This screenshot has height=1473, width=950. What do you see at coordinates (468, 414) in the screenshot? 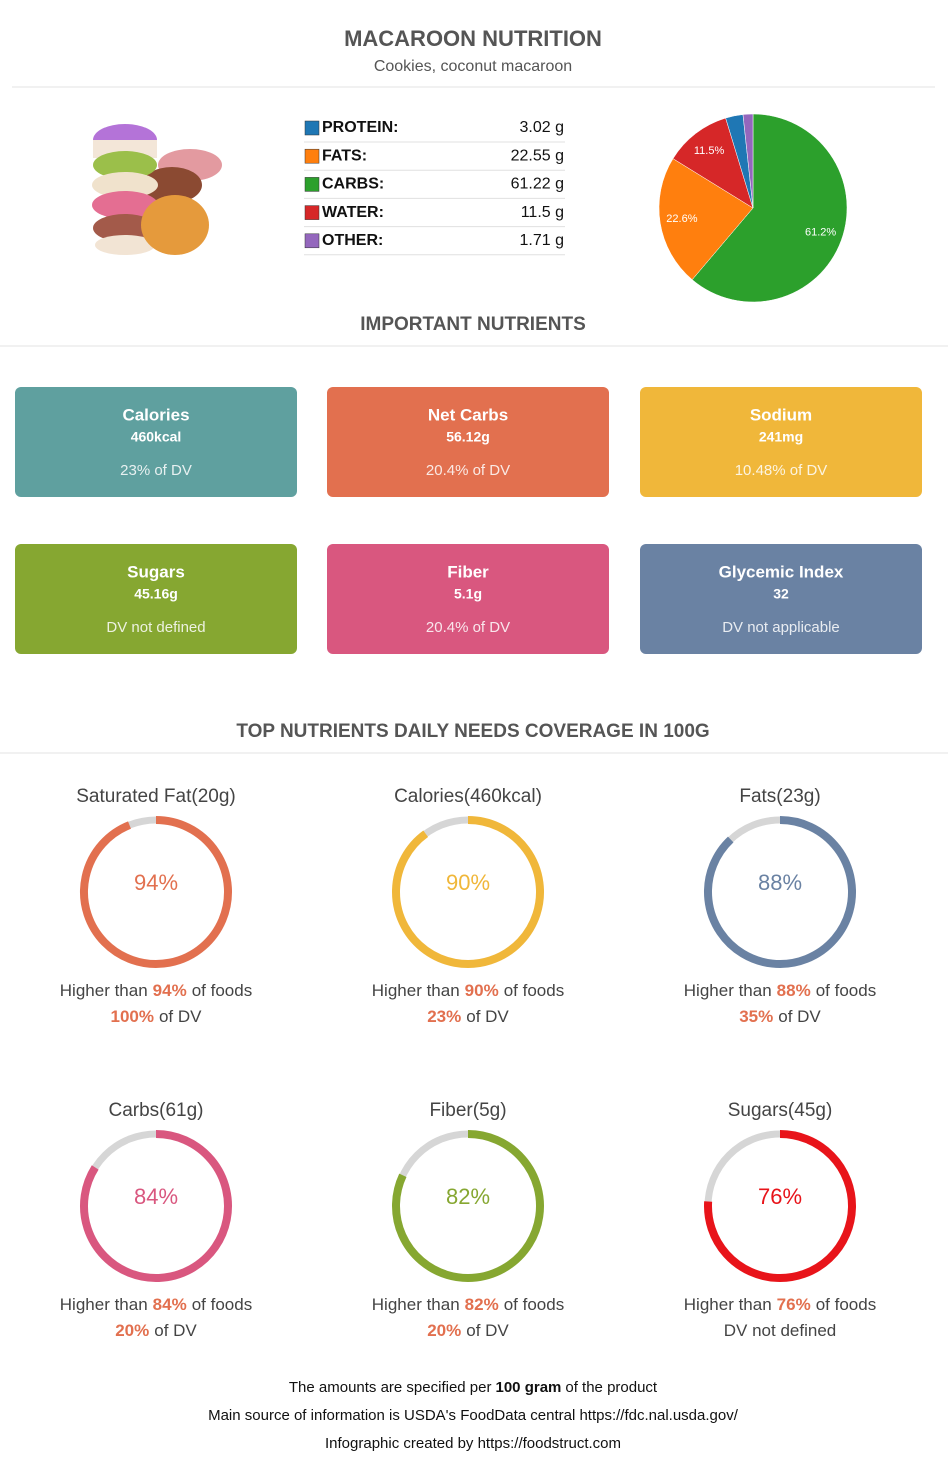
I see `card-name: Net Carbs` at bounding box center [468, 414].